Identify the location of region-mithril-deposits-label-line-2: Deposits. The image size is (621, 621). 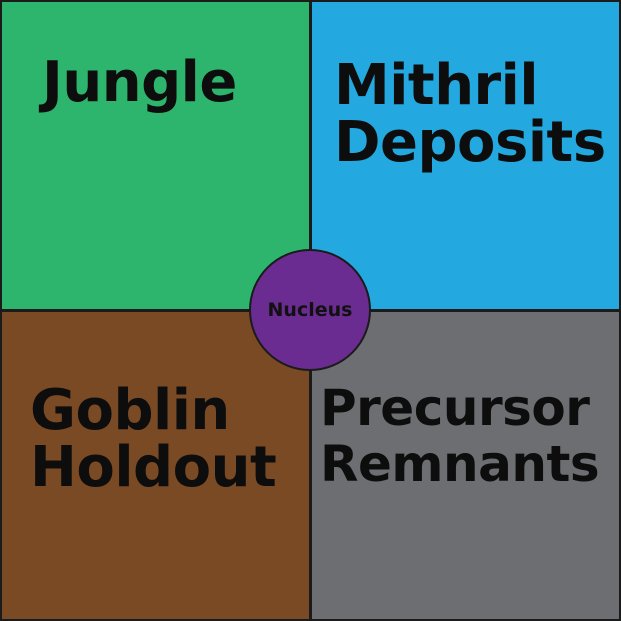
(470, 143).